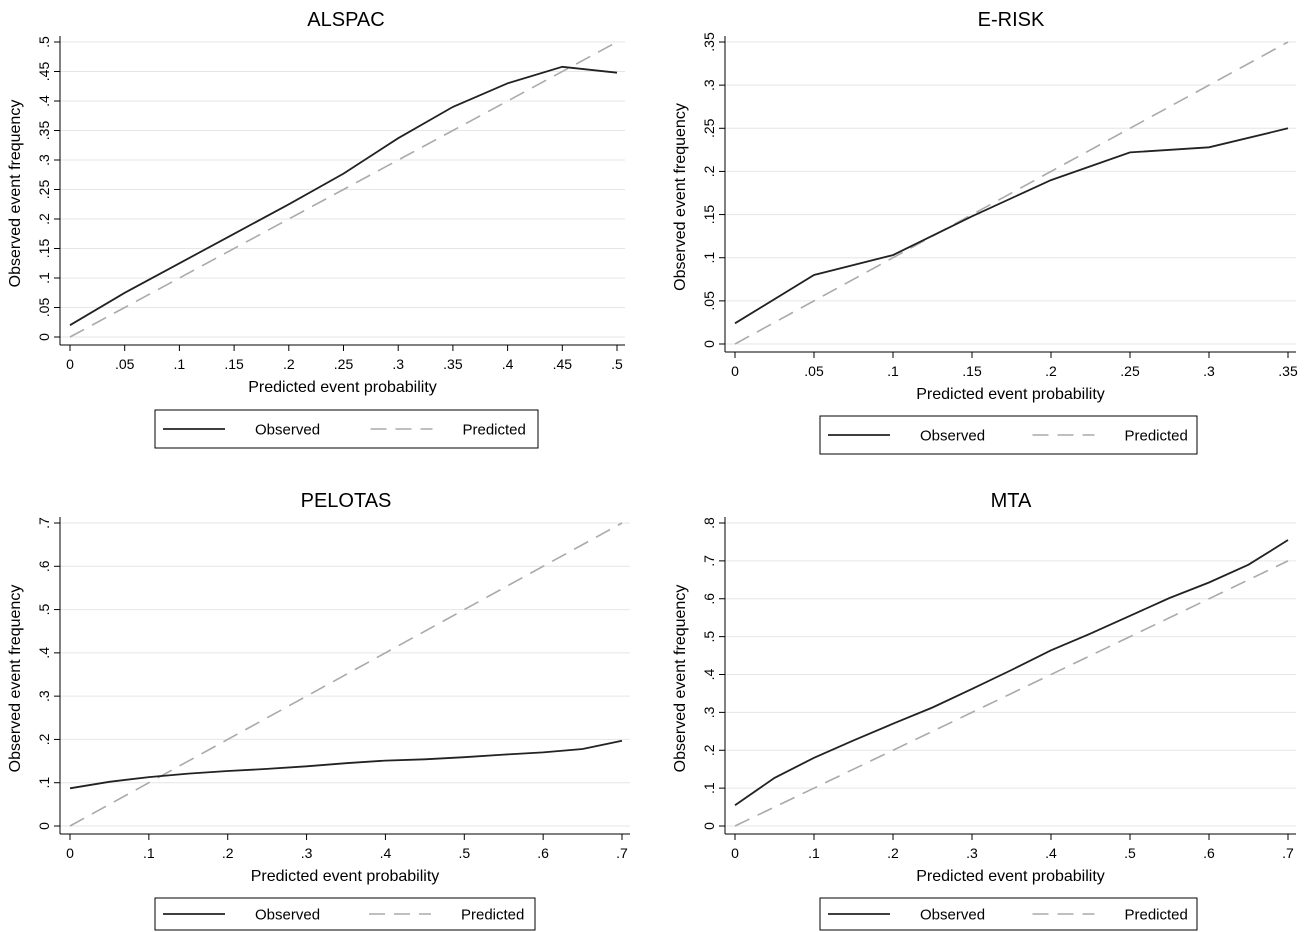 Image resolution: width=1309 pixels, height=932 pixels. What do you see at coordinates (346, 501) in the screenshot?
I see `chart-title: PELOTAS` at bounding box center [346, 501].